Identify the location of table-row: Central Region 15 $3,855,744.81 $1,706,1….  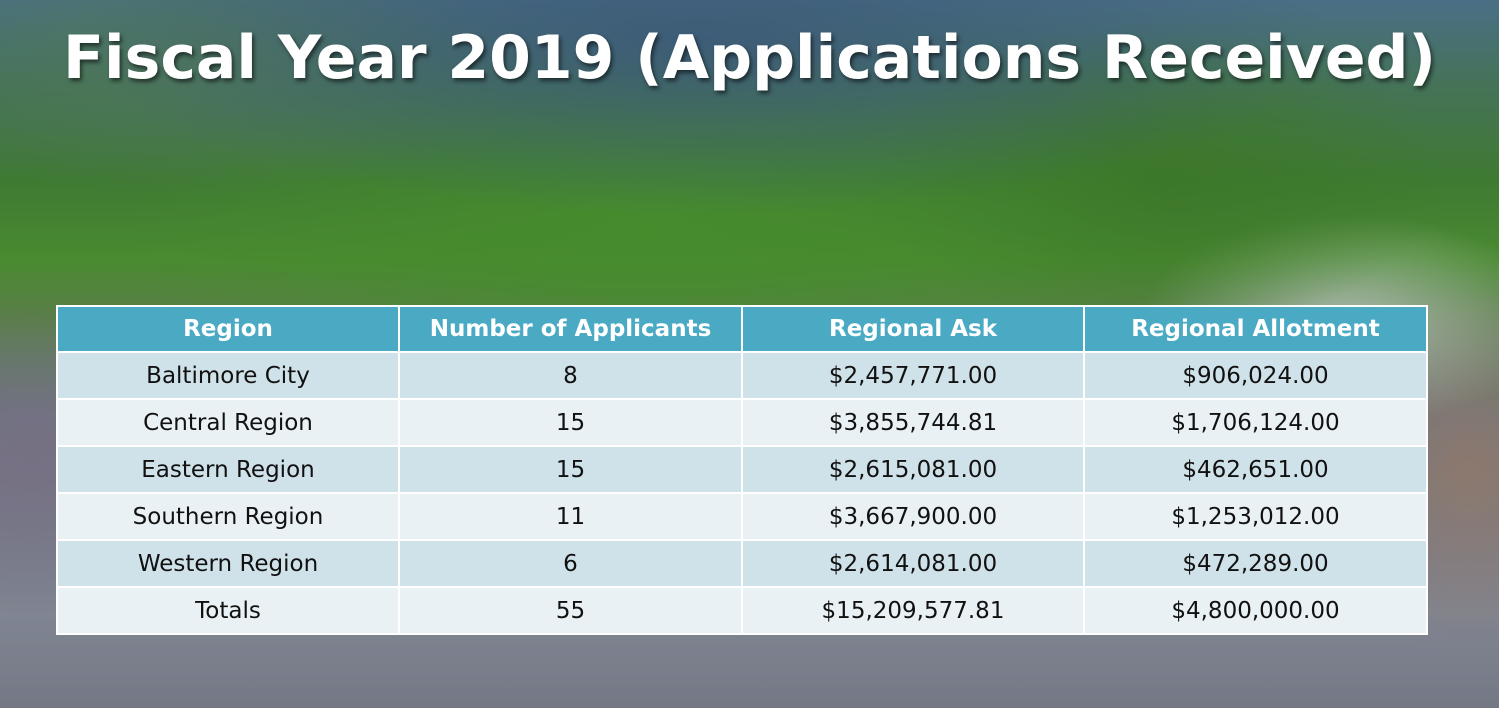
(742, 422).